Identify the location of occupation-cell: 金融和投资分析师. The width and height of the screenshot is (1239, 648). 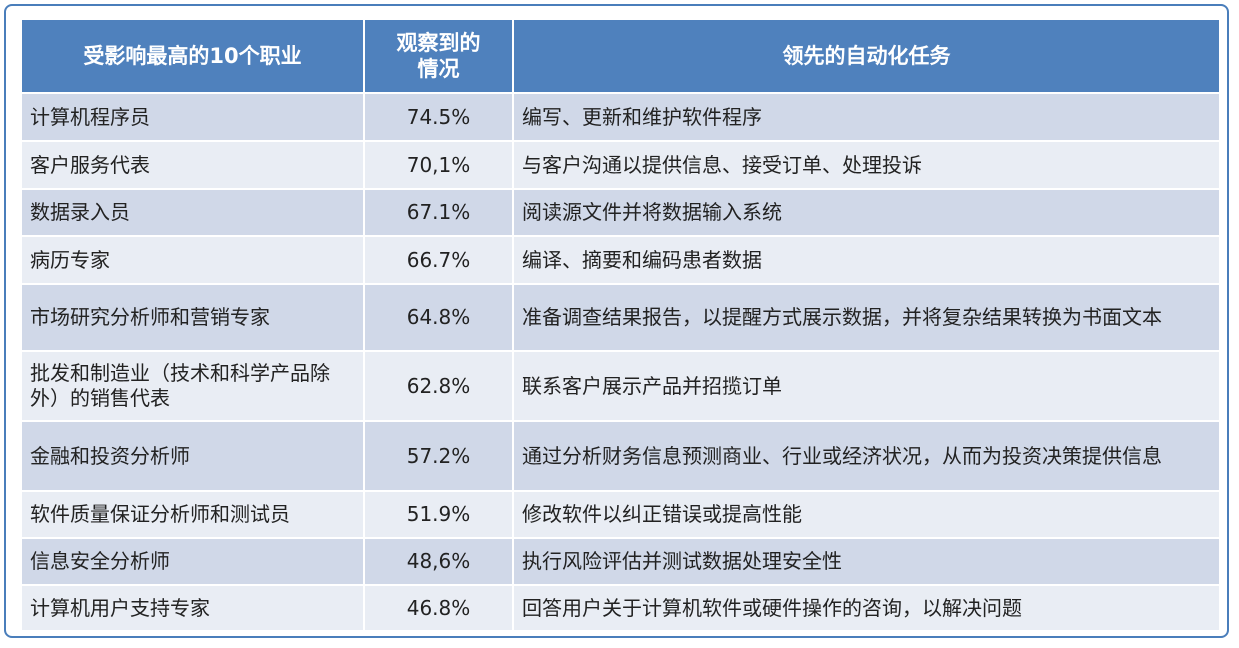
(192, 456).